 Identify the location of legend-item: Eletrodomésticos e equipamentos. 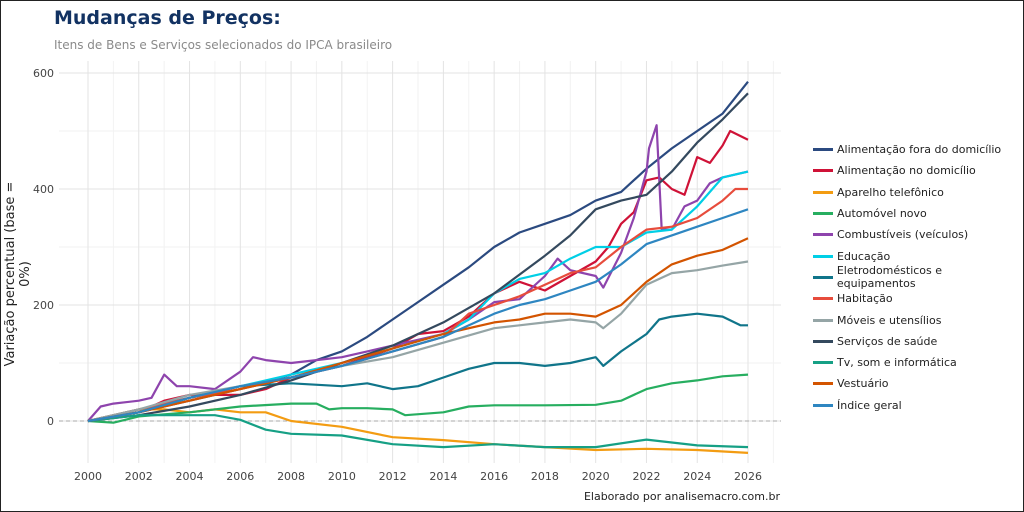
(918, 277).